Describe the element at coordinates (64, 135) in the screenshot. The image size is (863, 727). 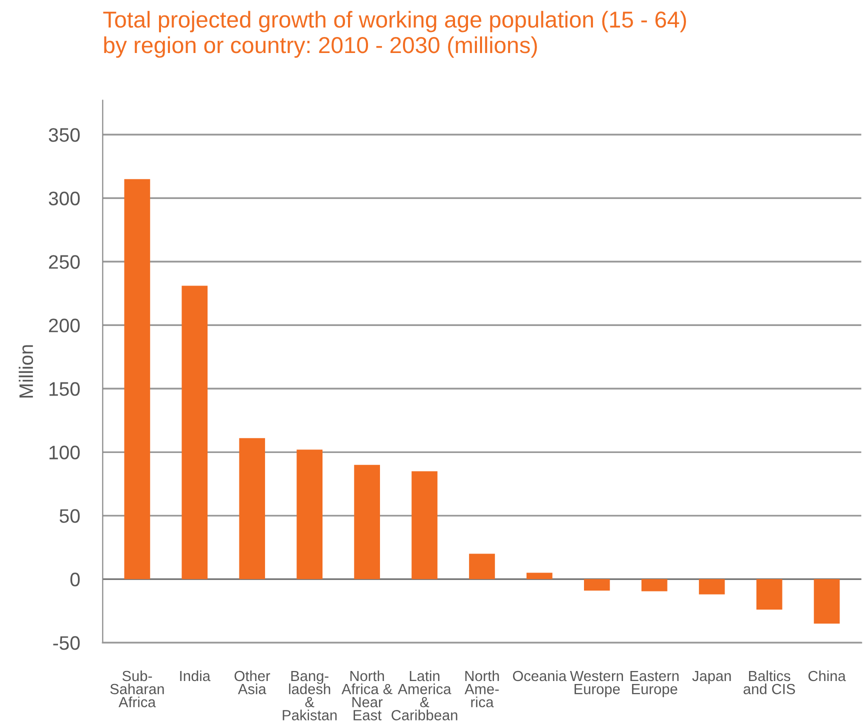
I see `y-tick-label: 350` at that location.